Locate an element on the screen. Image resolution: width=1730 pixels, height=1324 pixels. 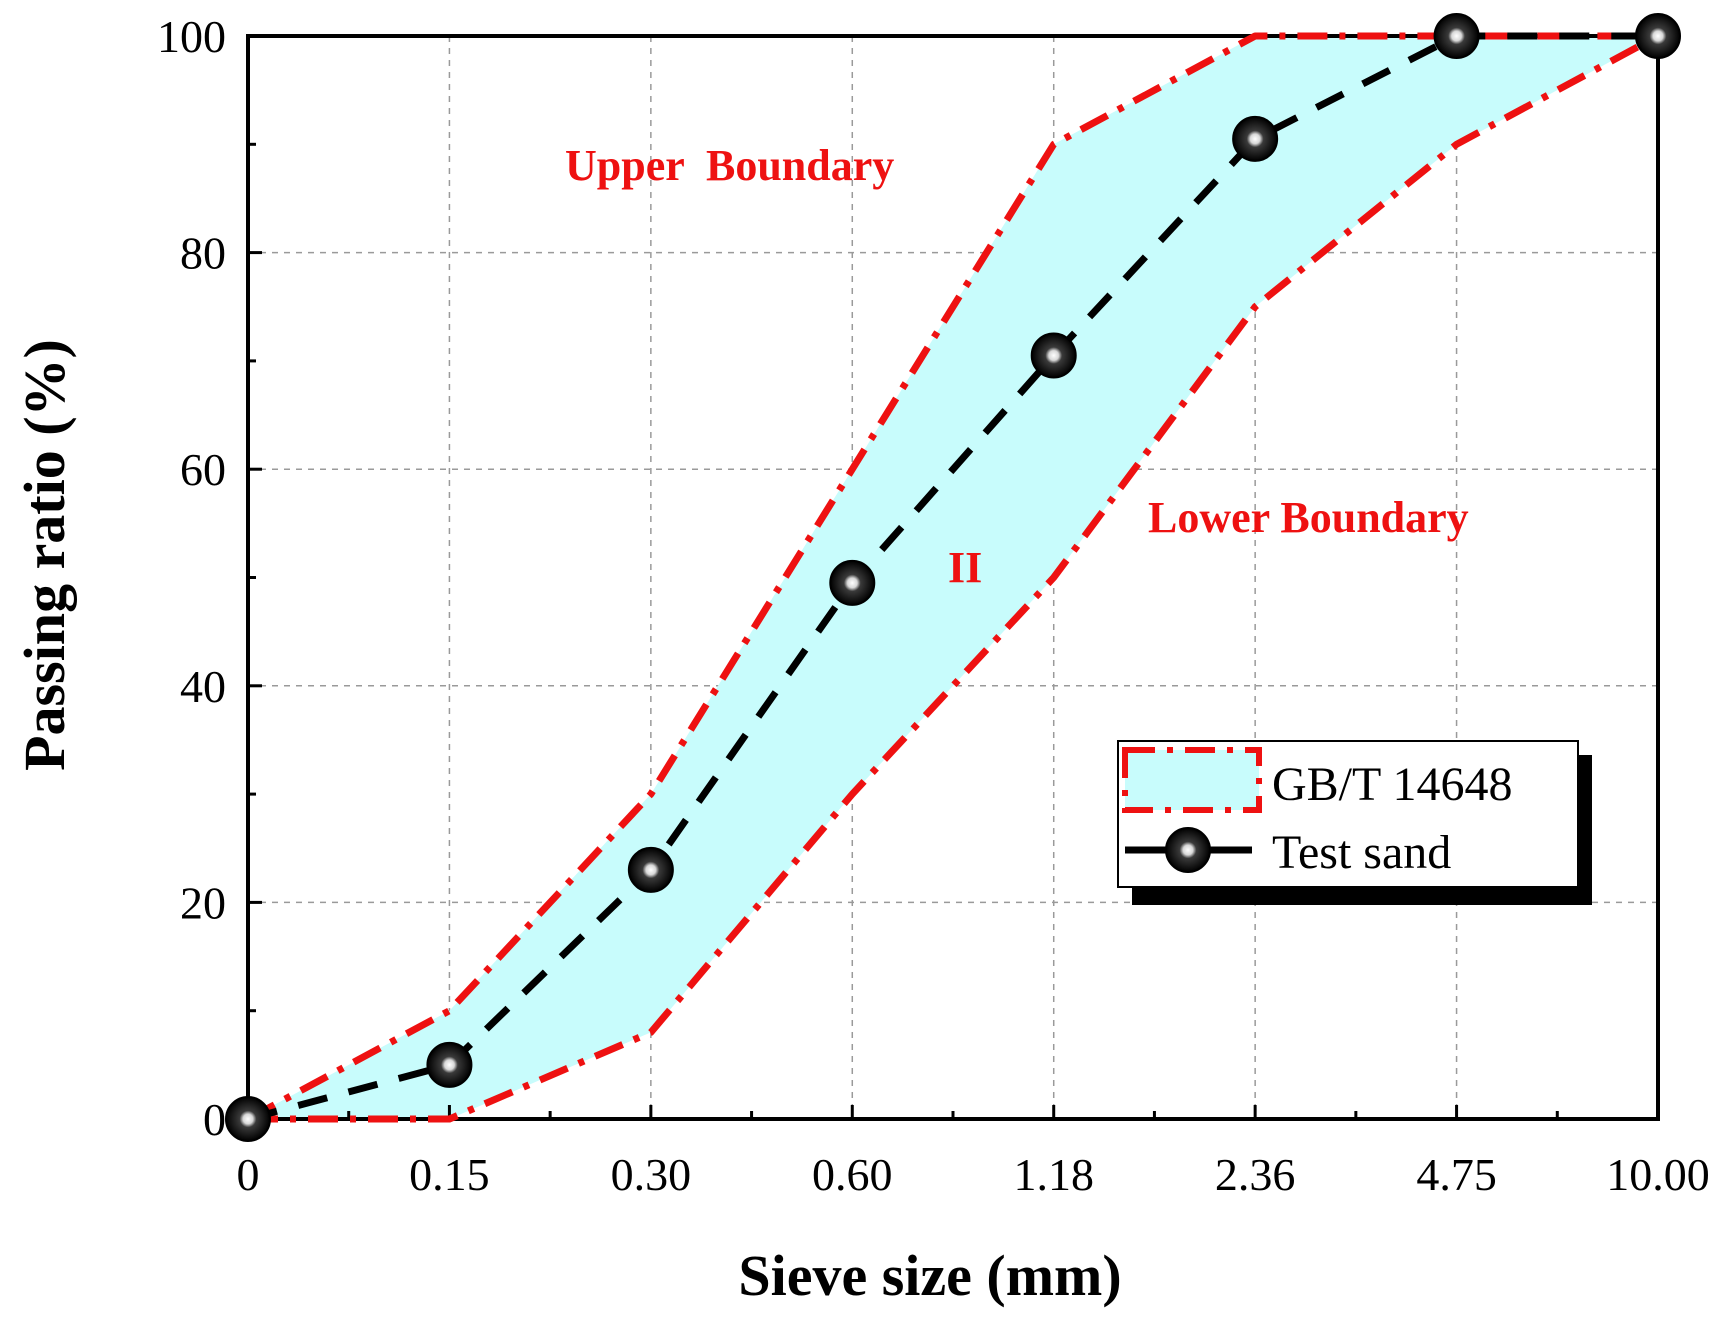
x-tick-label: 10.00 is located at coordinates (1658, 1174).